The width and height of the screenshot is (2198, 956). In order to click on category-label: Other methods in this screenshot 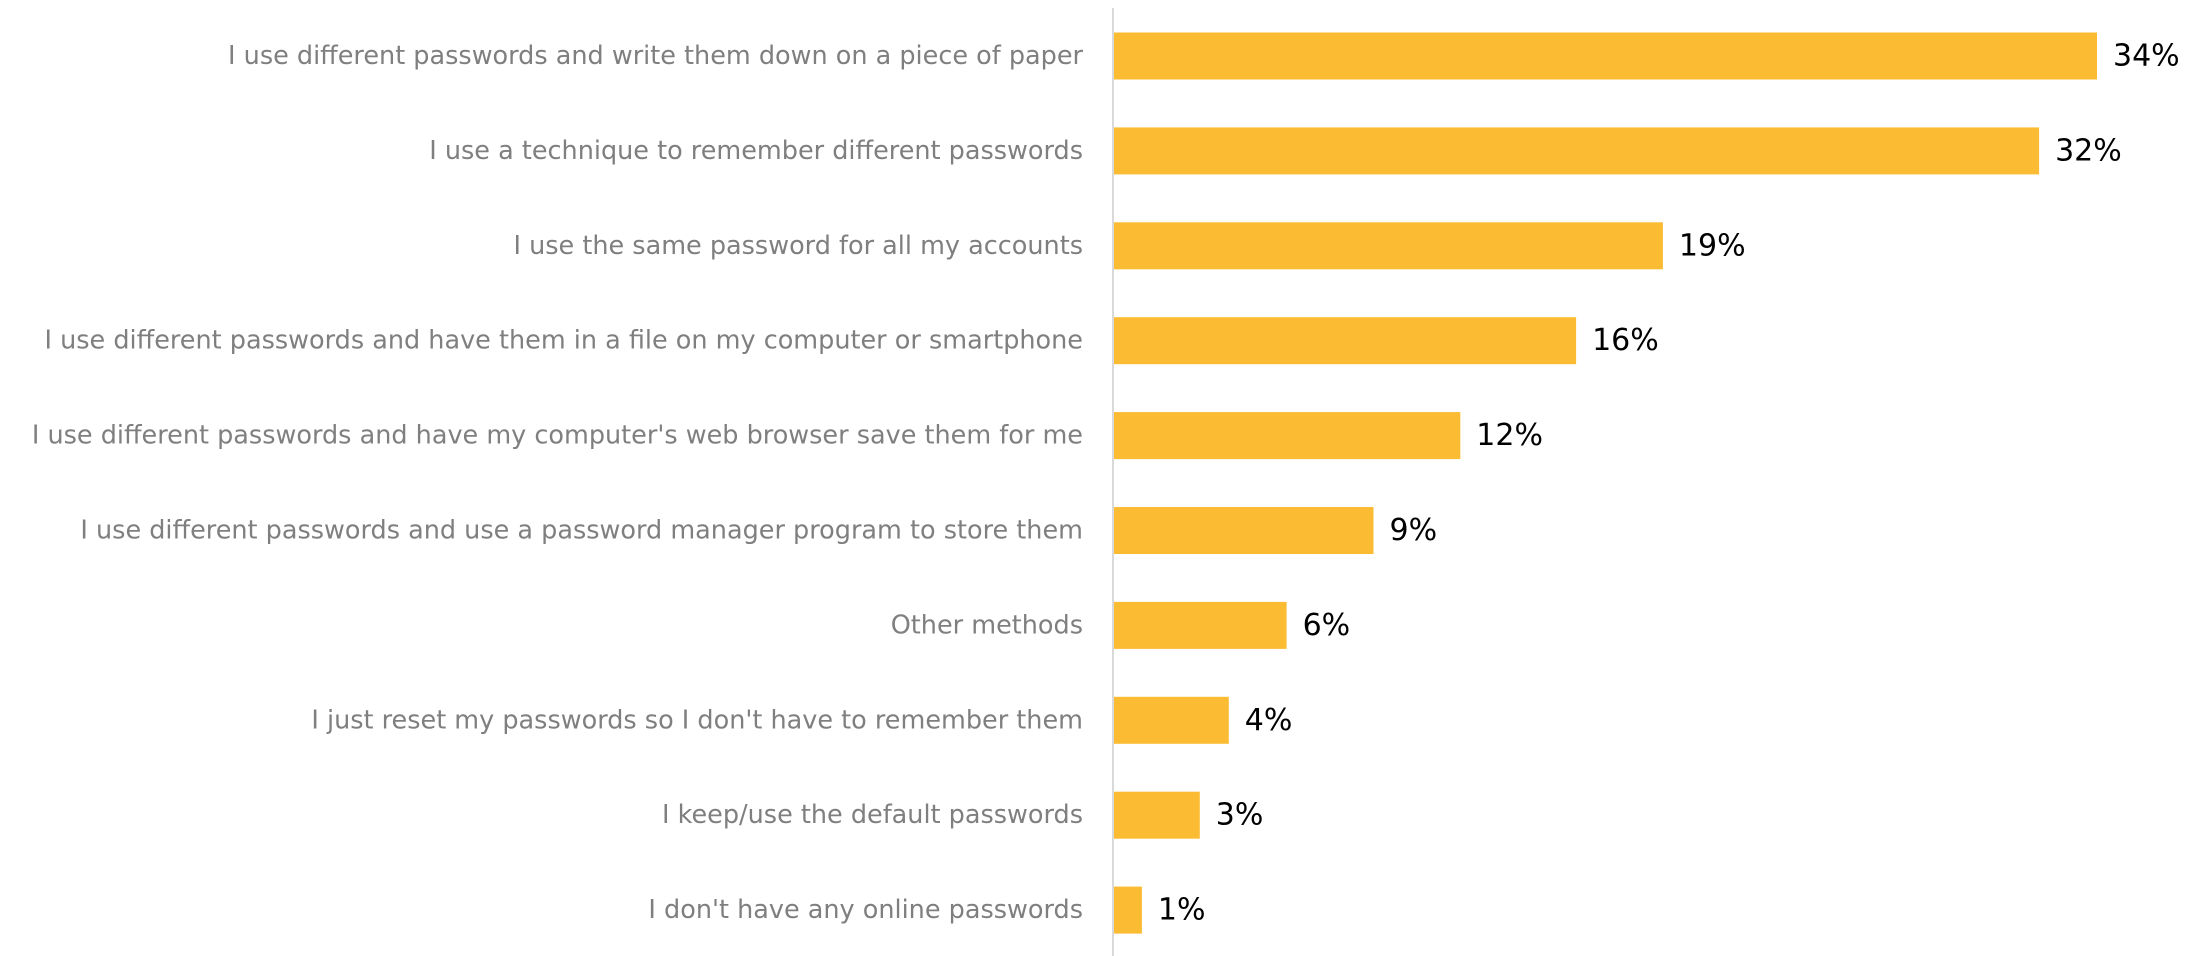, I will do `click(987, 625)`.